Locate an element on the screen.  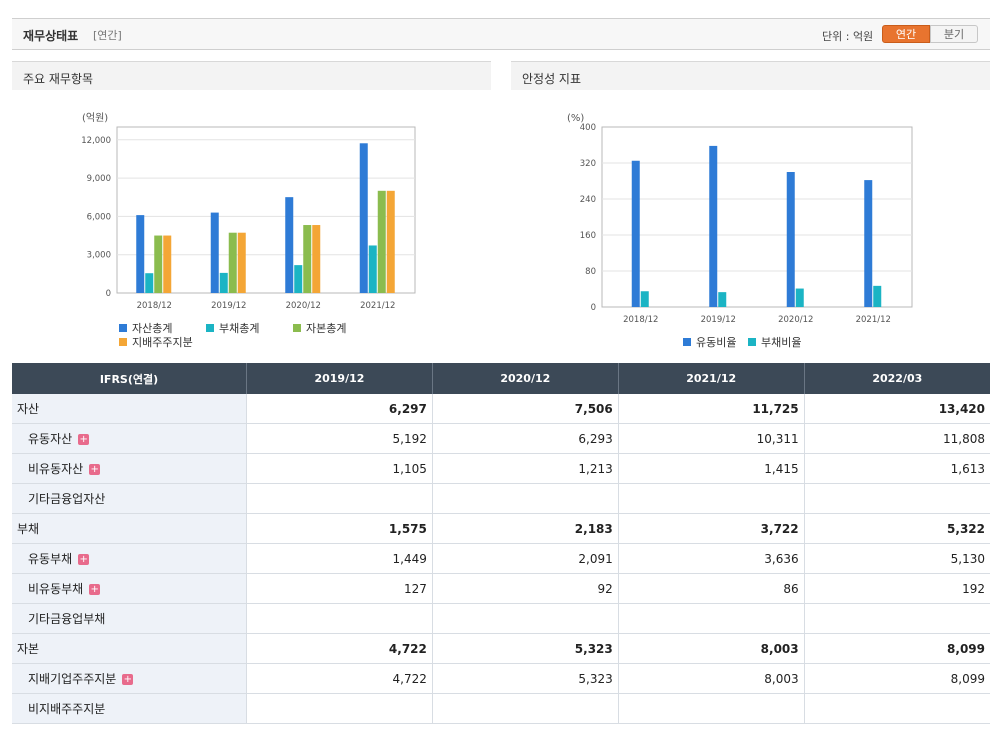
table-row: 비유동부채 +127 92 86 192 is located at coordinates (501, 588).